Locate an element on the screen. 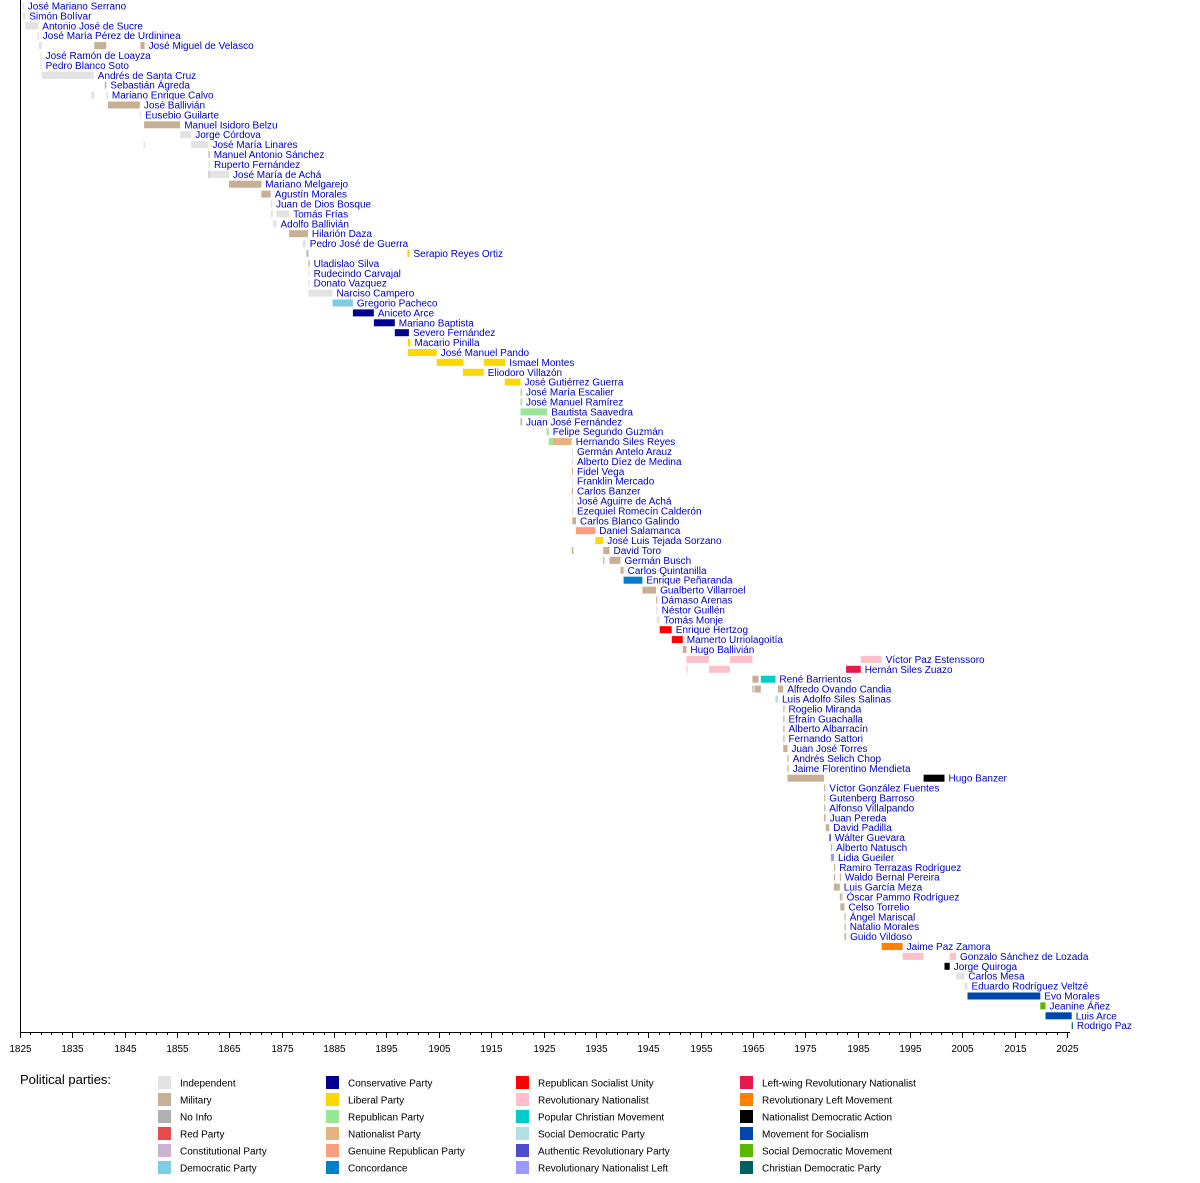 The height and width of the screenshot is (1183, 1200). president-label: Uladislao Silva is located at coordinates (347, 264).